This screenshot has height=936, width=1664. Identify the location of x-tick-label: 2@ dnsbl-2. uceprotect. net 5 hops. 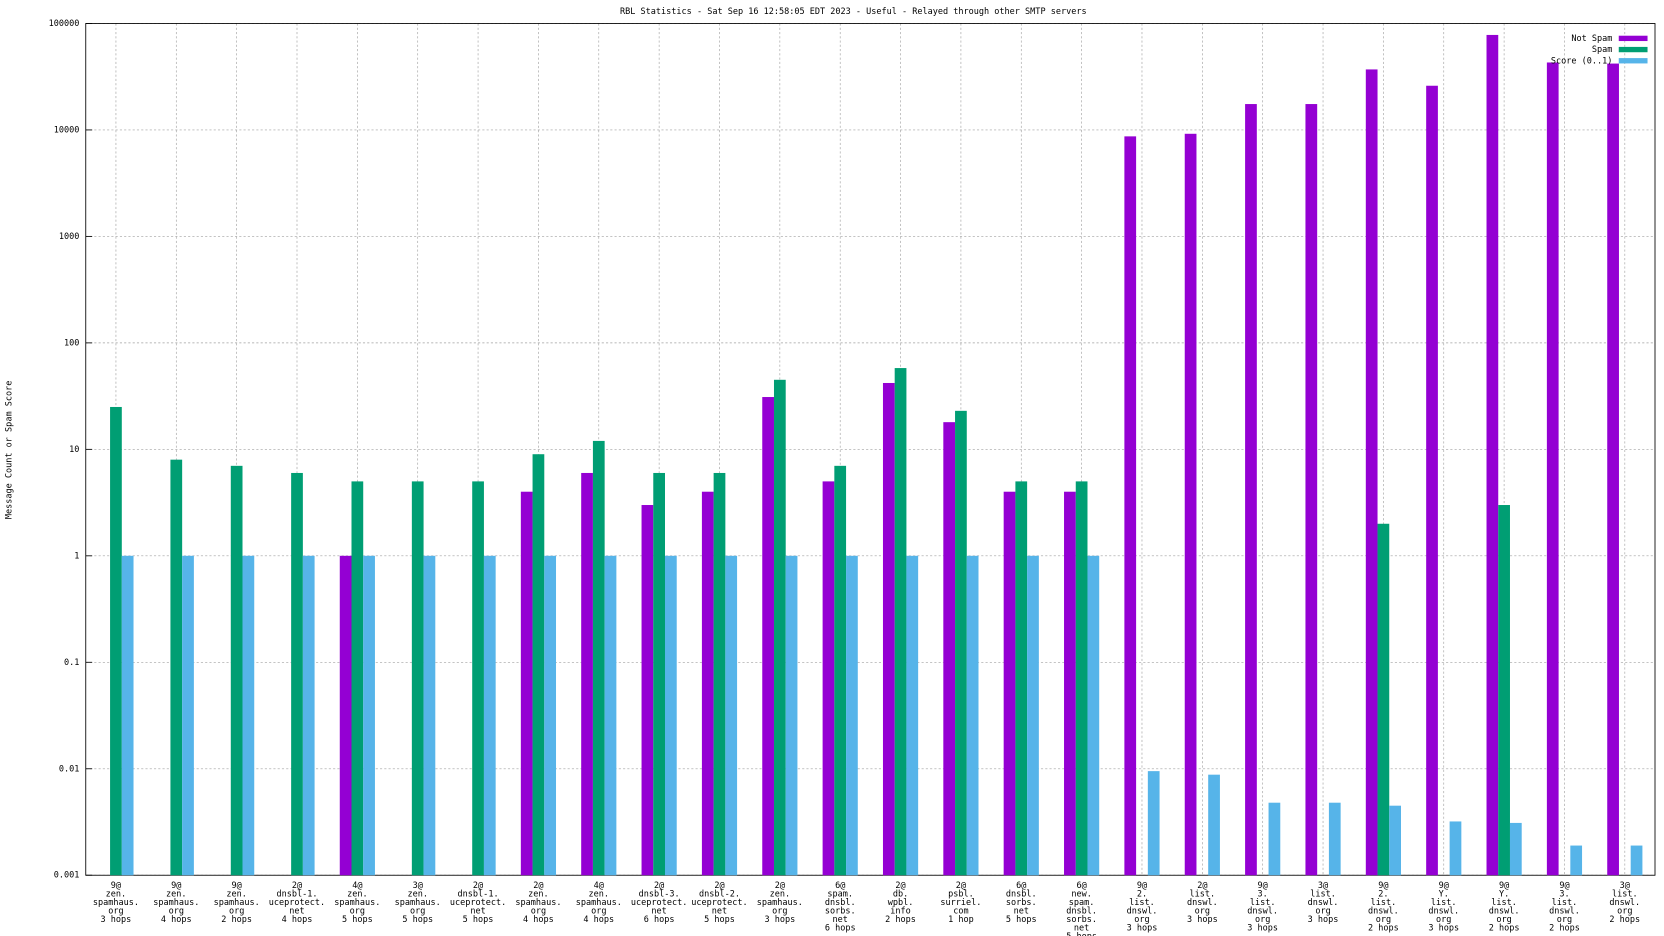
(719, 902).